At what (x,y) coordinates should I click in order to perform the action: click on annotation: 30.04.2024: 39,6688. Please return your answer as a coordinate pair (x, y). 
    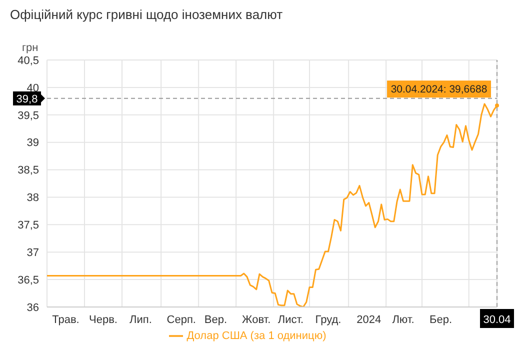
    Looking at the image, I should click on (439, 90).